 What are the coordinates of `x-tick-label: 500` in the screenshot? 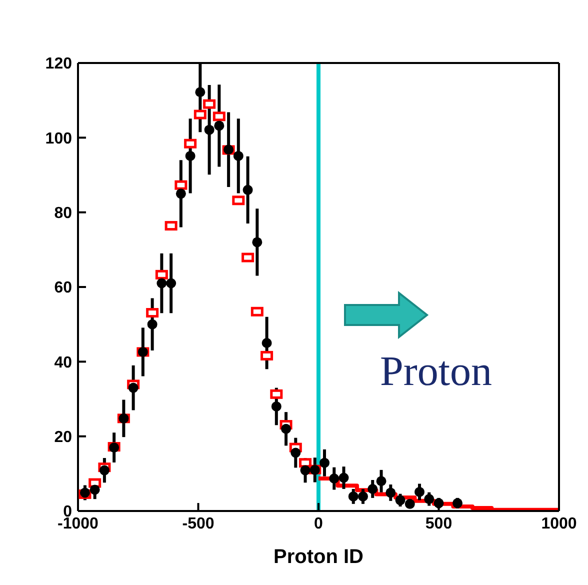 It's located at (438, 523).